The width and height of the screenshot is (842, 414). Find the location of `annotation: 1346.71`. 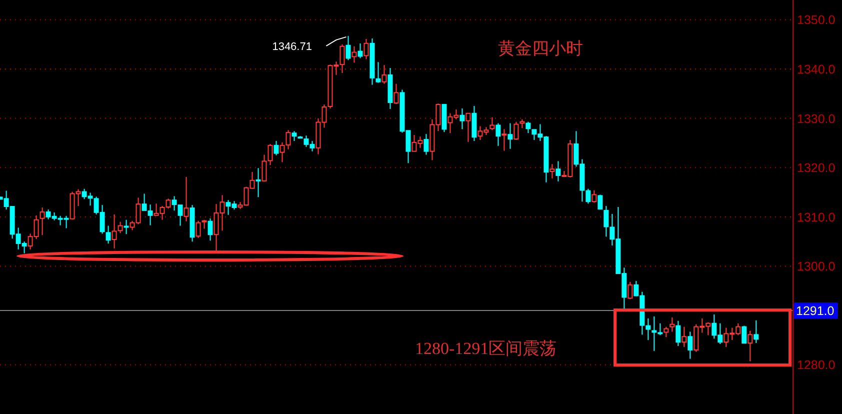

annotation: 1346.71 is located at coordinates (292, 46).